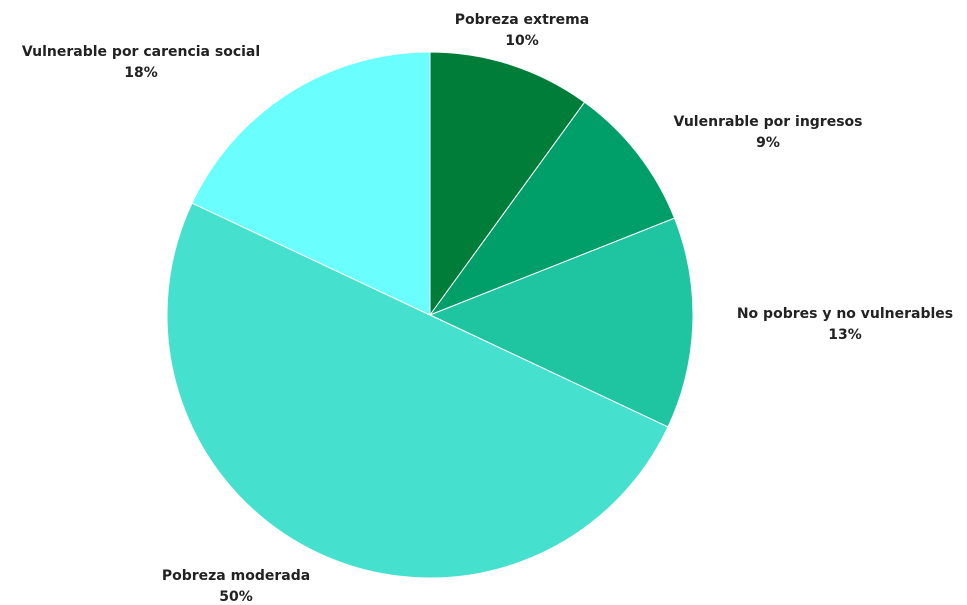  Describe the element at coordinates (522, 20) in the screenshot. I see `slice-label-pobreza-extrema: Pobreza extrema` at that location.